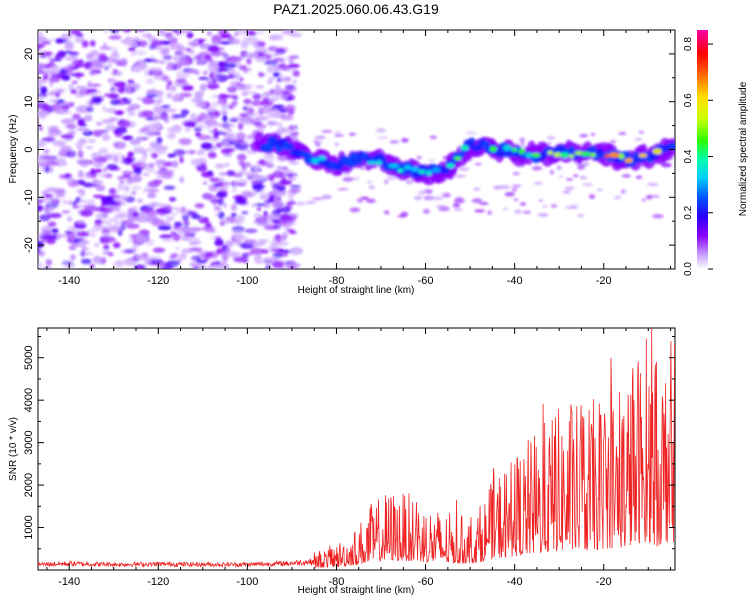 The width and height of the screenshot is (750, 600). I want to click on spectrogram-track-blob, so click(461, 155).